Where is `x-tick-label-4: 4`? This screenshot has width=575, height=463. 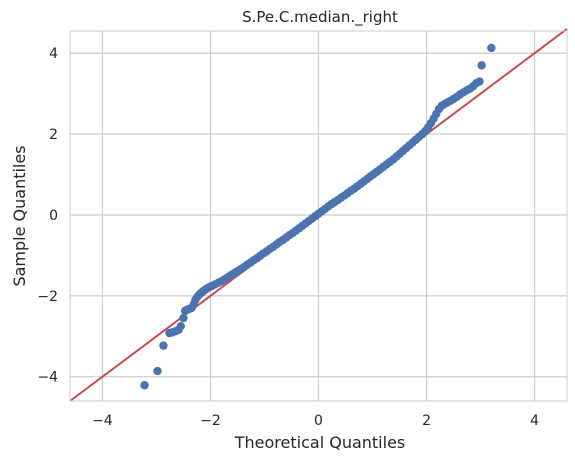 x-tick-label-4: 4 is located at coordinates (534, 421).